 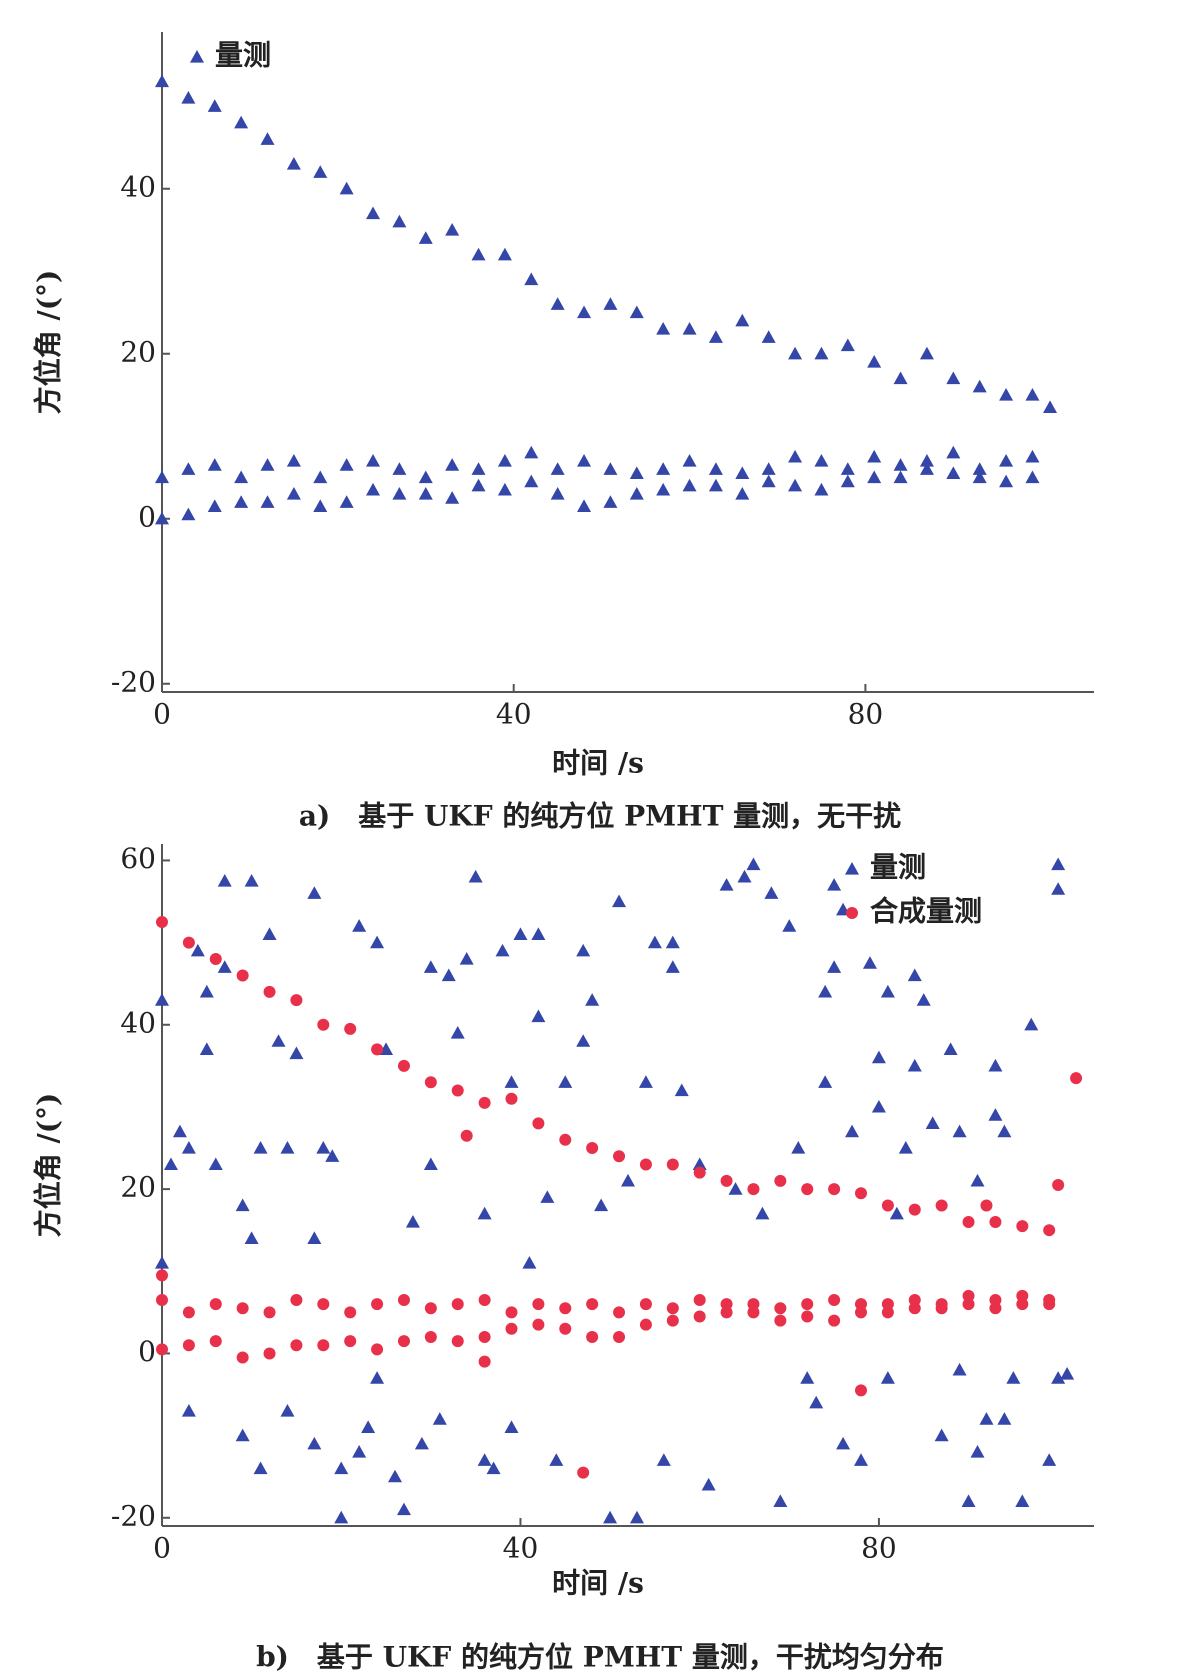 What do you see at coordinates (600, 816) in the screenshot?
I see `chart-caption: a) 基于 UKF 的纯方位 PMHT 量测，无干扰` at bounding box center [600, 816].